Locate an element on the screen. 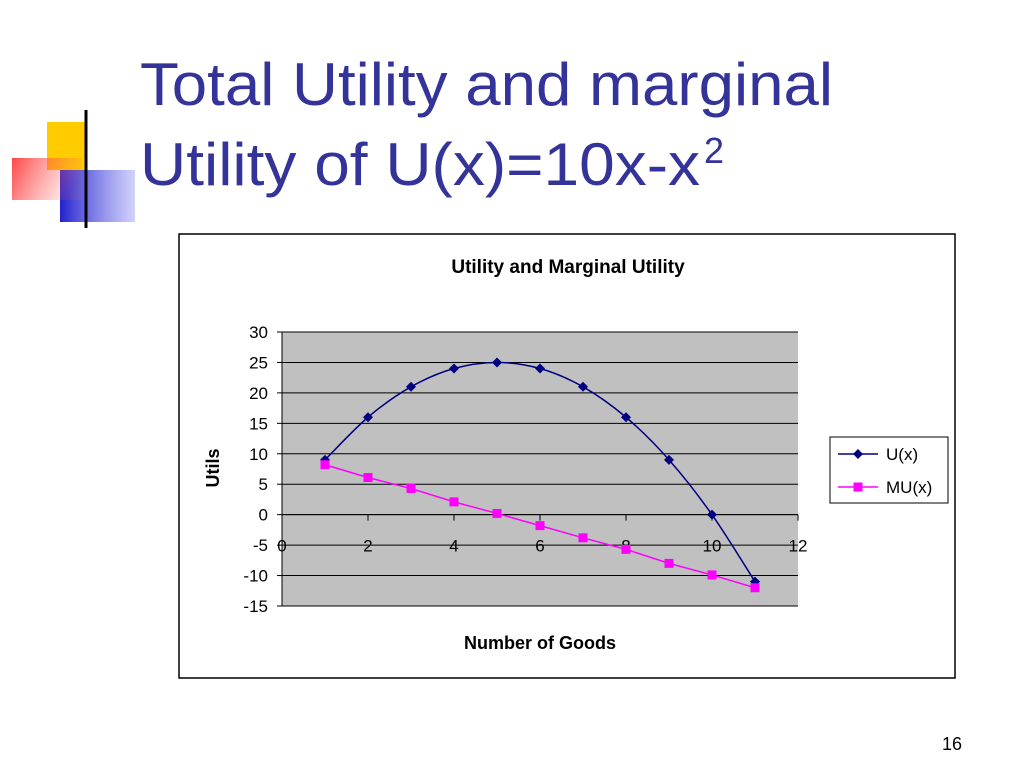 The height and width of the screenshot is (768, 1024). slide-title: Total Utility and marginal is located at coordinates (486, 84).